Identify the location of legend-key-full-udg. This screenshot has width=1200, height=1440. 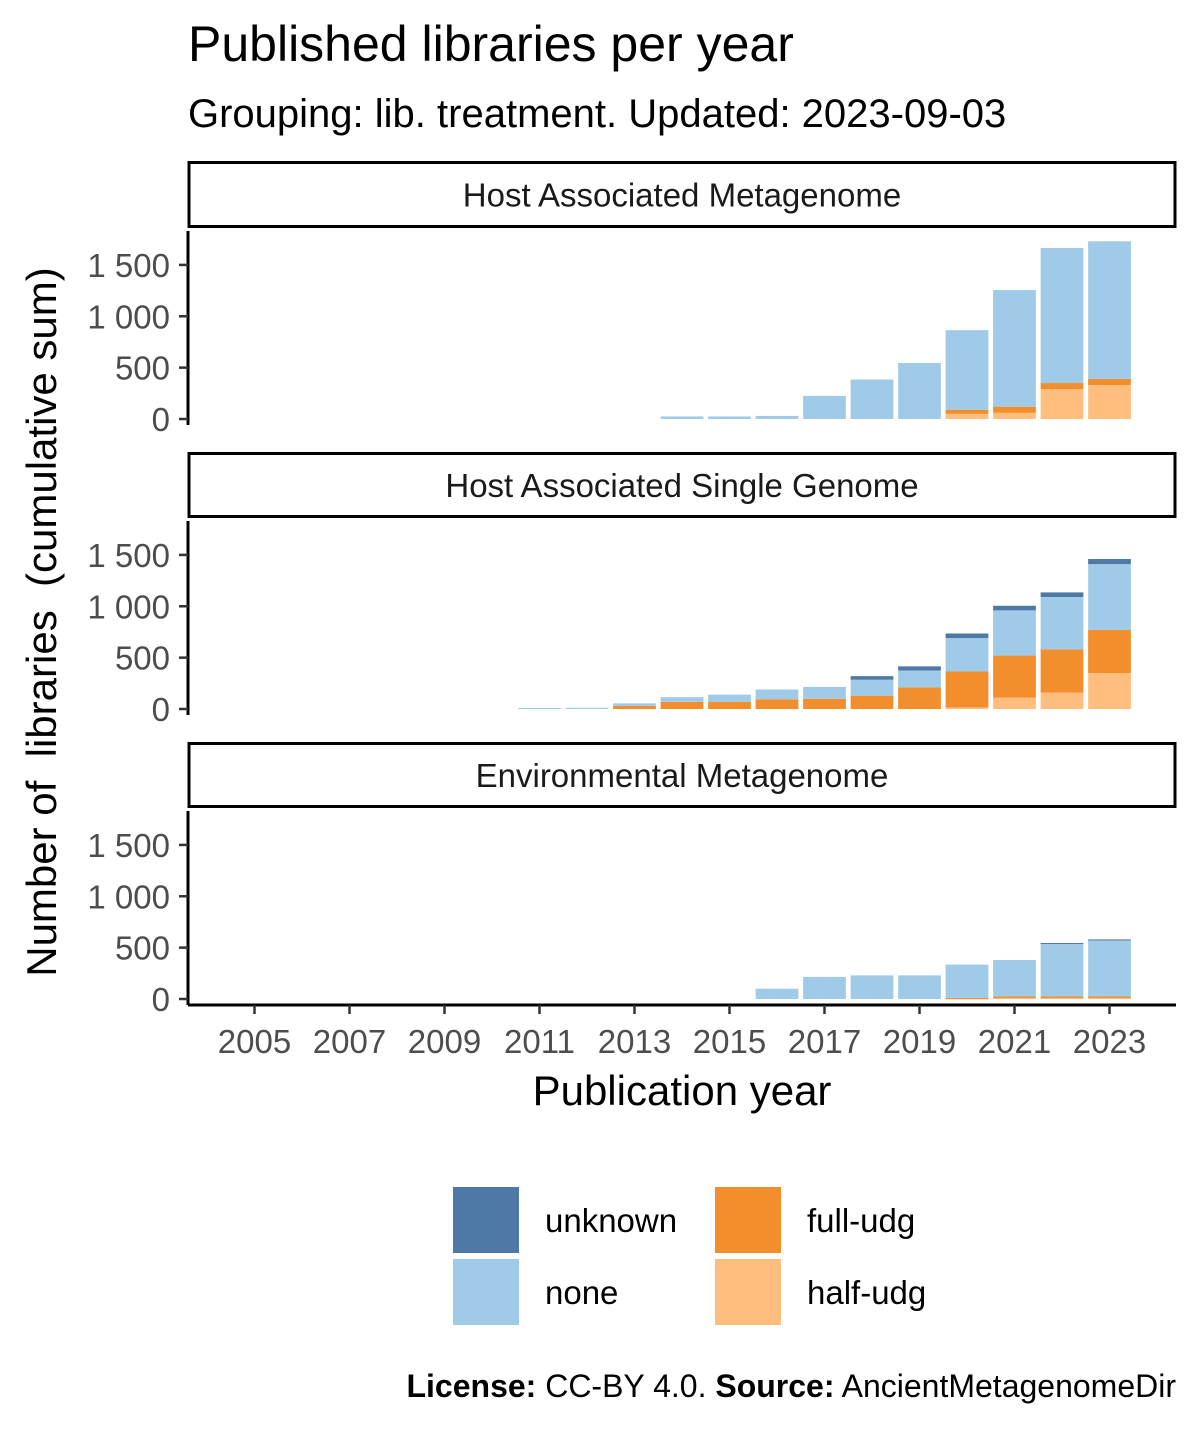
(748, 1220).